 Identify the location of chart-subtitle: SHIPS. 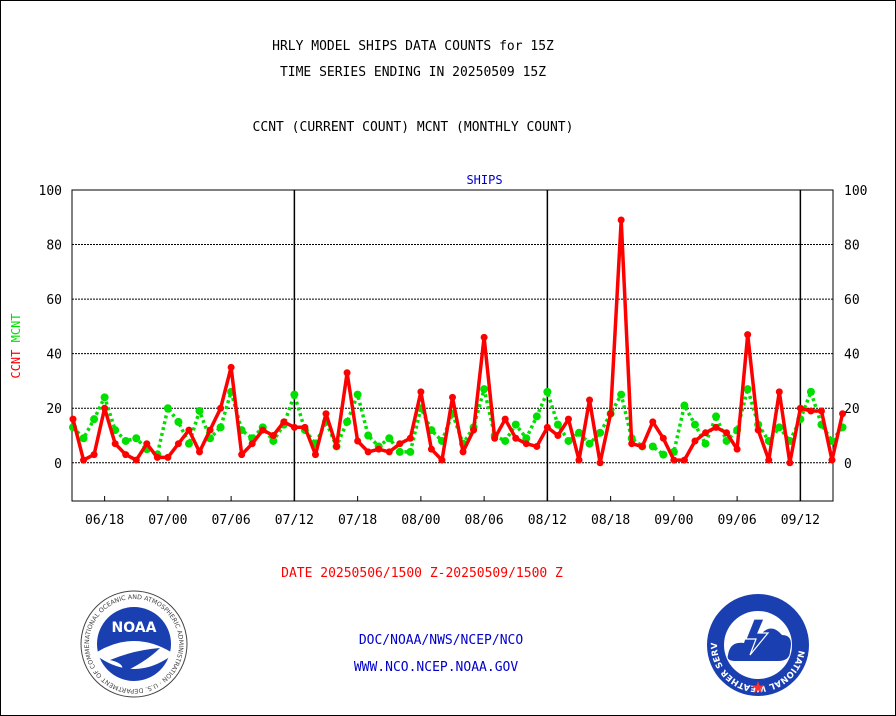
(484, 180).